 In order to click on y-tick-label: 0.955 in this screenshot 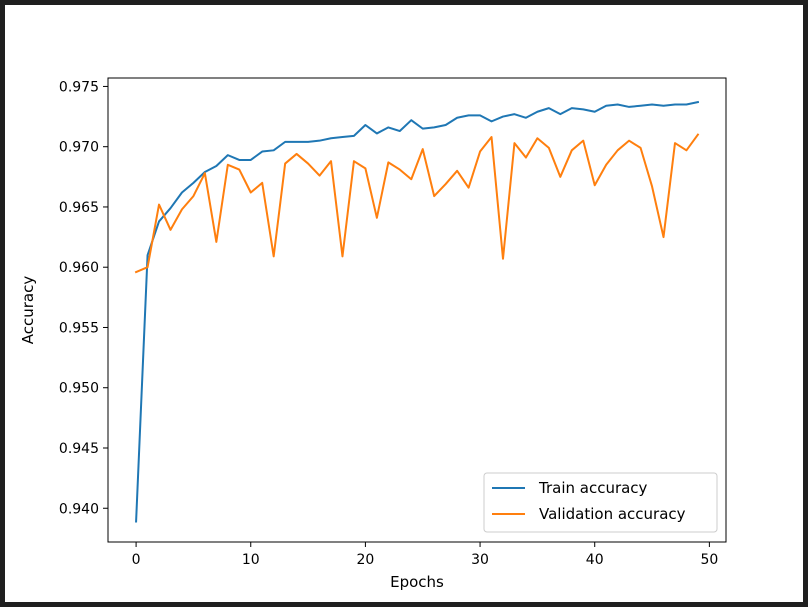, I will do `click(79, 328)`.